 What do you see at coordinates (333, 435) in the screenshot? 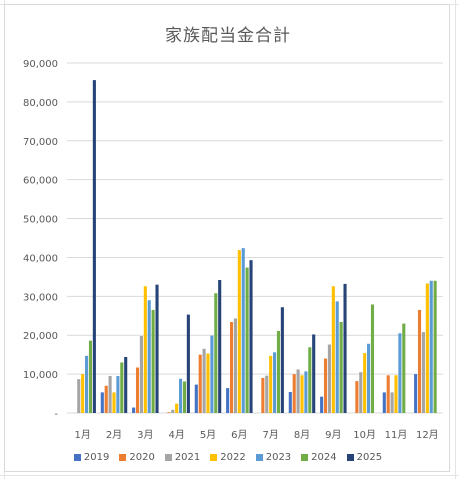
I see `x-tick-label: 9月` at bounding box center [333, 435].